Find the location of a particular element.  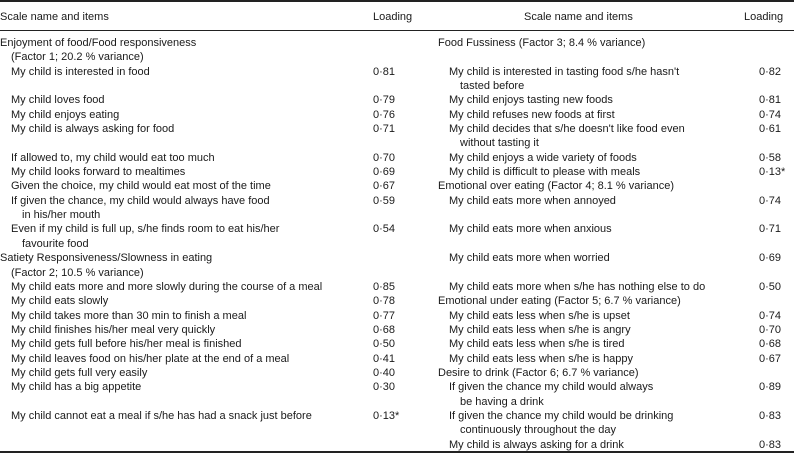

loading-value: 0·76 is located at coordinates (384, 114).